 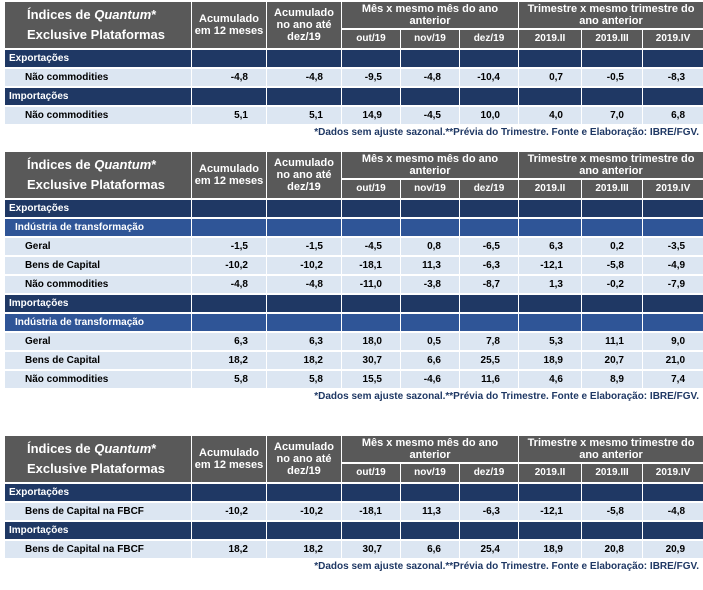 I want to click on value-cell: -4,5, so click(x=430, y=115).